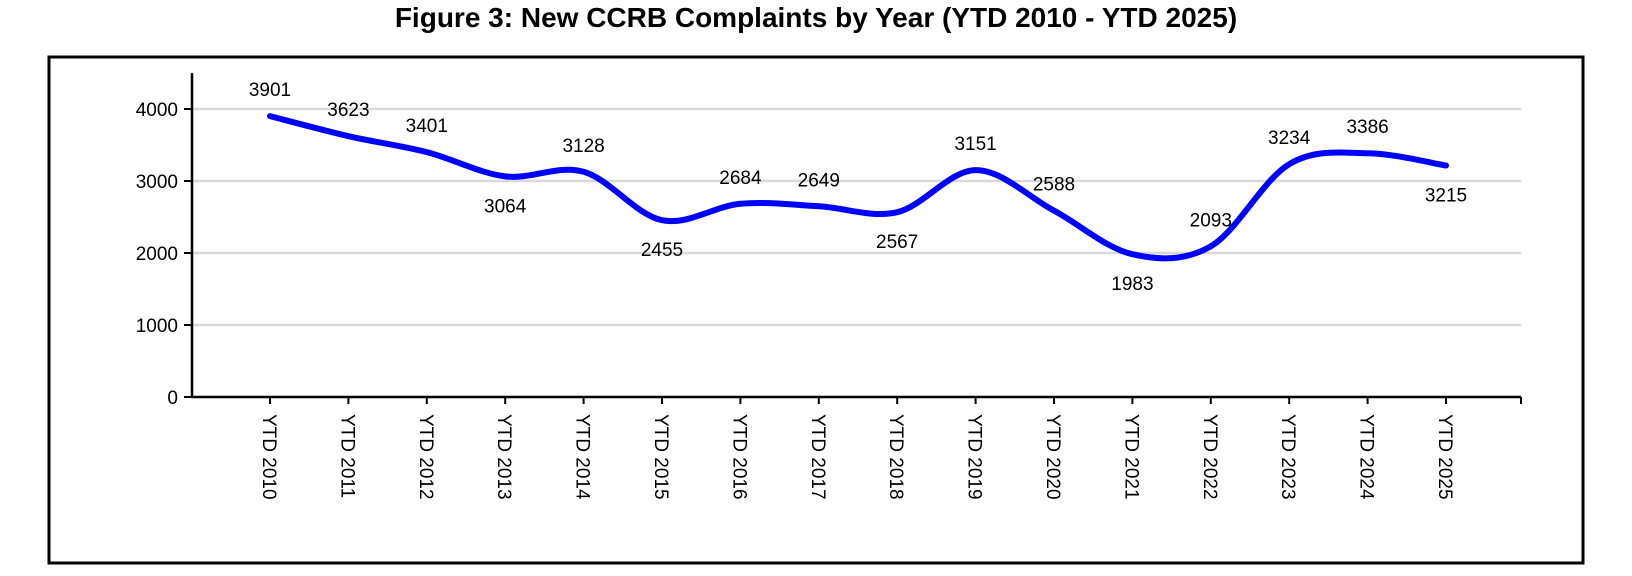 Image resolution: width=1632 pixels, height=576 pixels. Describe the element at coordinates (662, 250) in the screenshot. I see `data-label: 2455` at that location.